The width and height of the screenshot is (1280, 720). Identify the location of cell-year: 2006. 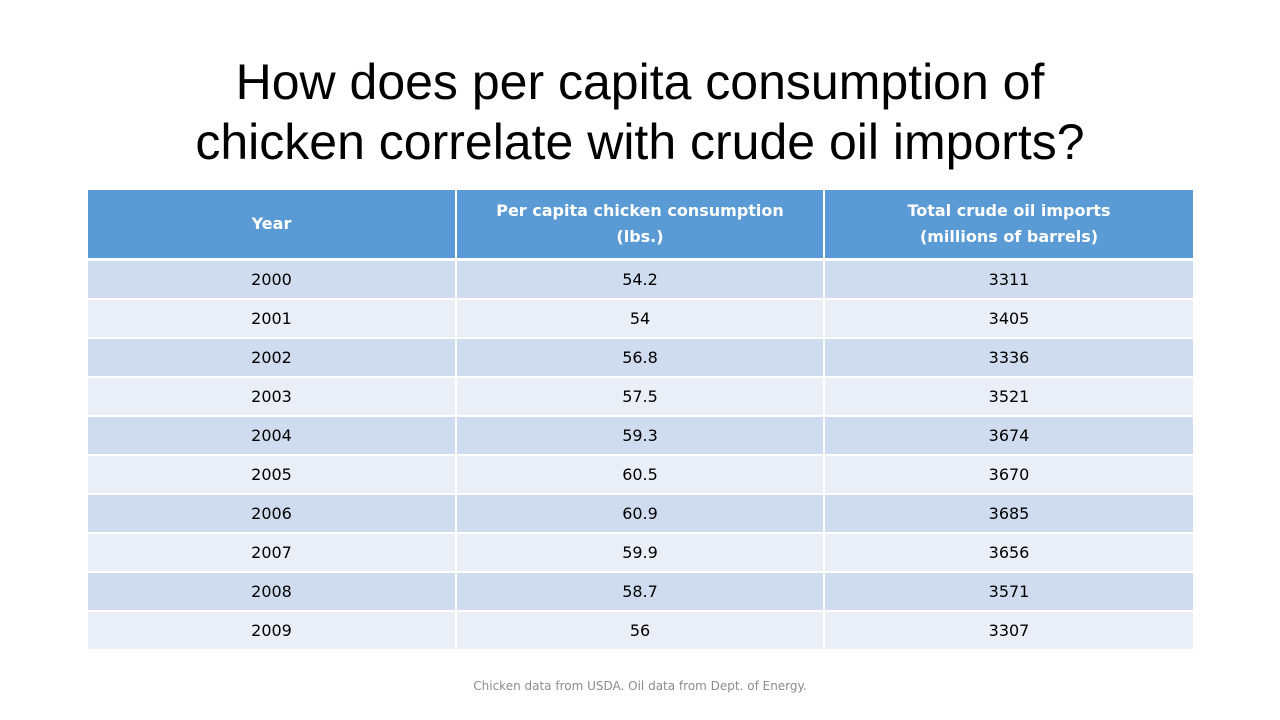
(272, 514).